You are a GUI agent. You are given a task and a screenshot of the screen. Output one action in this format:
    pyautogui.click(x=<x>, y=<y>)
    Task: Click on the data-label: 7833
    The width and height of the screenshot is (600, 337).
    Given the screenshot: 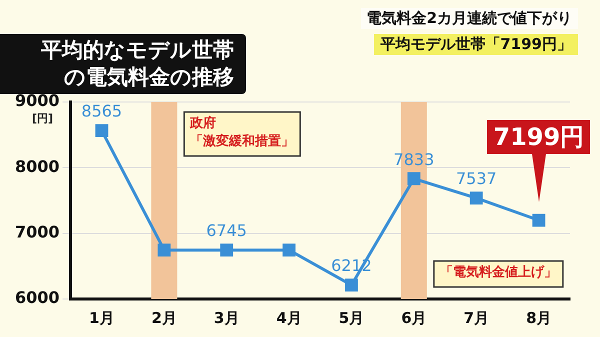 What is the action you would take?
    pyautogui.click(x=414, y=159)
    